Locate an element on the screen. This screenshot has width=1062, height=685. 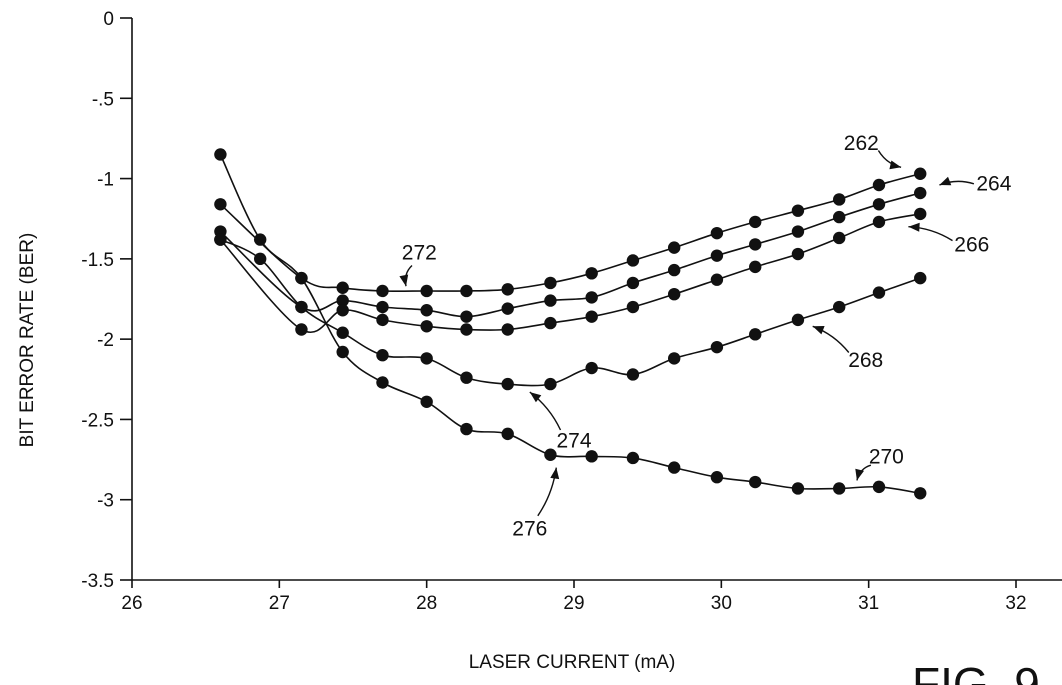
y-tick-label: 0 is located at coordinates (108, 19).